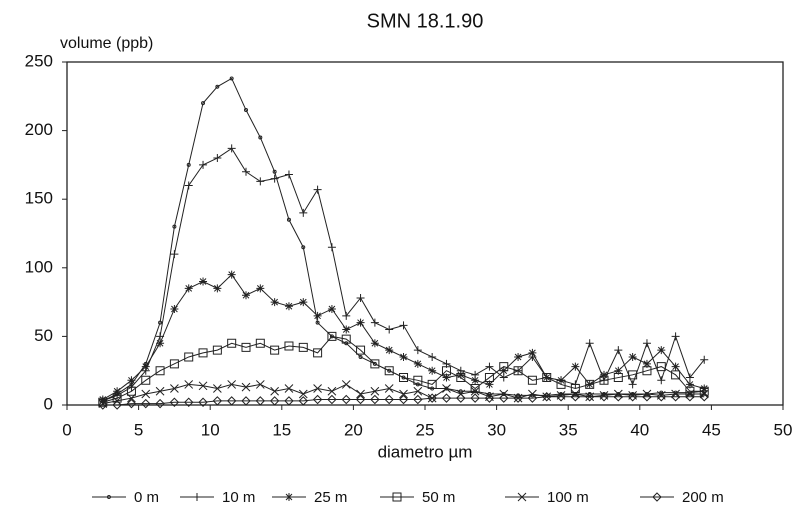 This screenshot has height=518, width=806. What do you see at coordinates (783, 429) in the screenshot?
I see `x-tick-label: 50` at bounding box center [783, 429].